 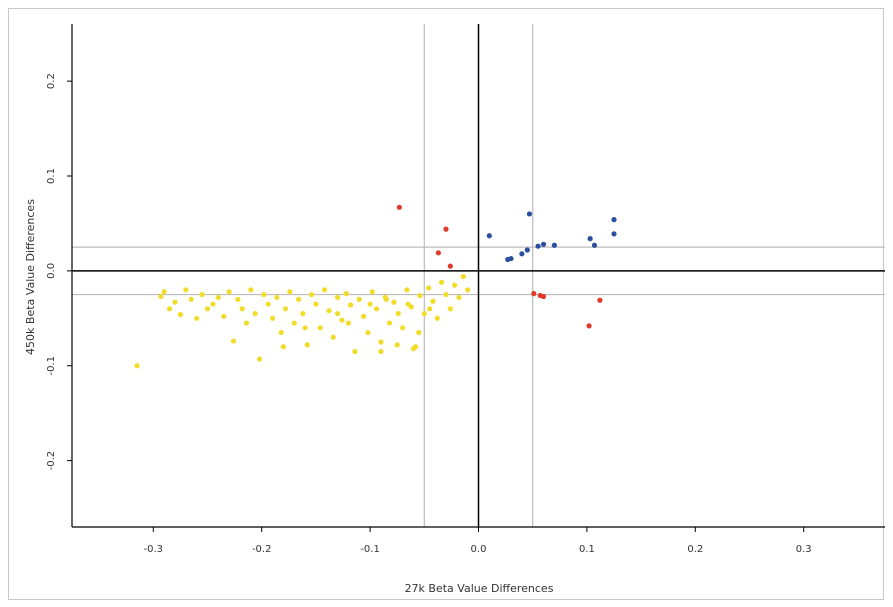 What do you see at coordinates (479, 549) in the screenshot?
I see `x-tick-label: 0.0` at bounding box center [479, 549].